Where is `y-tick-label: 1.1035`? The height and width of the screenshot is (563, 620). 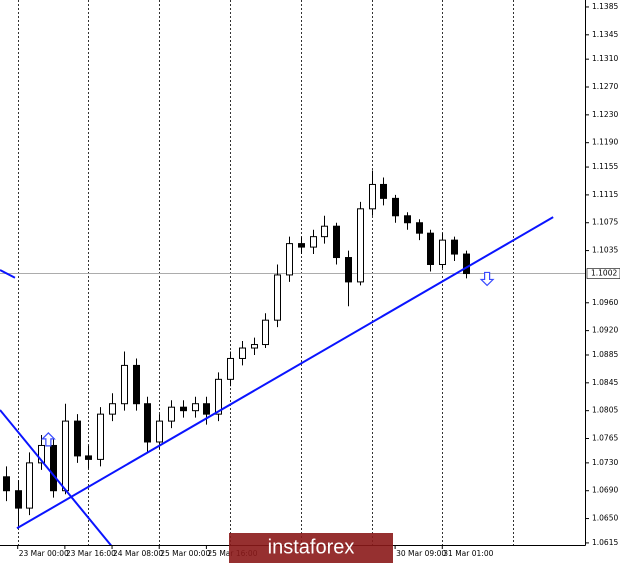 y-tick-label: 1.1035 is located at coordinates (605, 250).